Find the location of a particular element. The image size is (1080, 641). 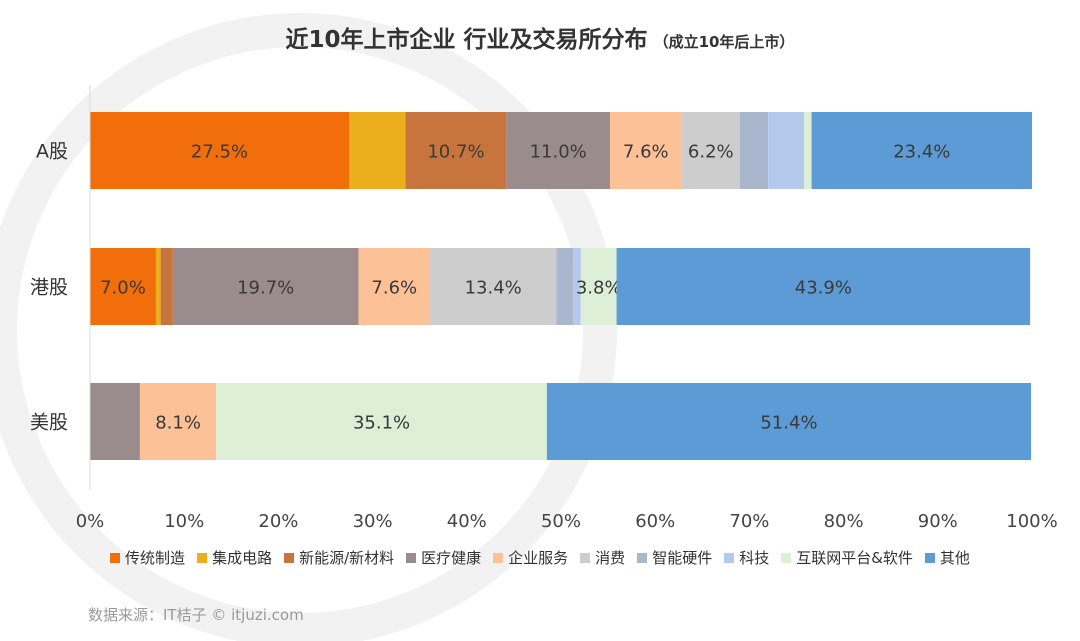

data-label-0-2: 10.7% is located at coordinates (455, 152).